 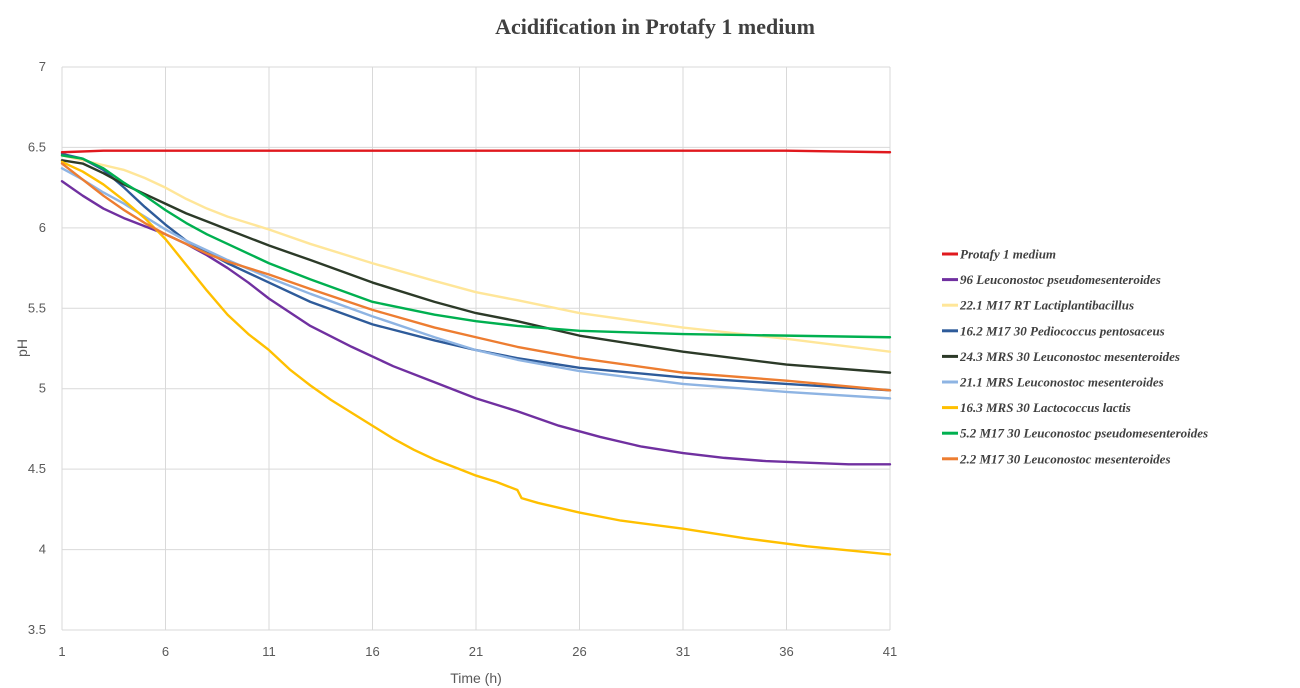 What do you see at coordinates (37, 629) in the screenshot?
I see `y-tick-label: 3.5` at bounding box center [37, 629].